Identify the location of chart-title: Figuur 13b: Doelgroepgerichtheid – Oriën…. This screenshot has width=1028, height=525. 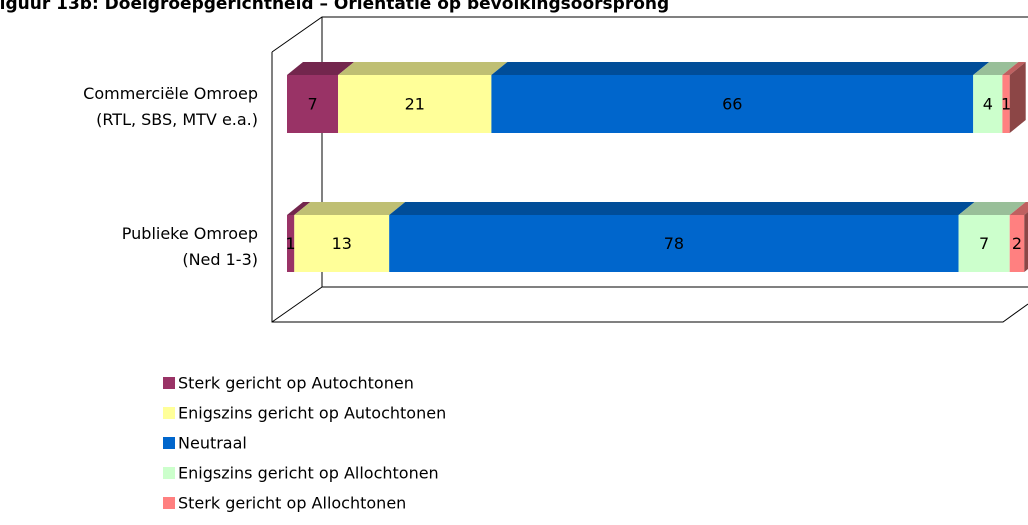
(334, 7).